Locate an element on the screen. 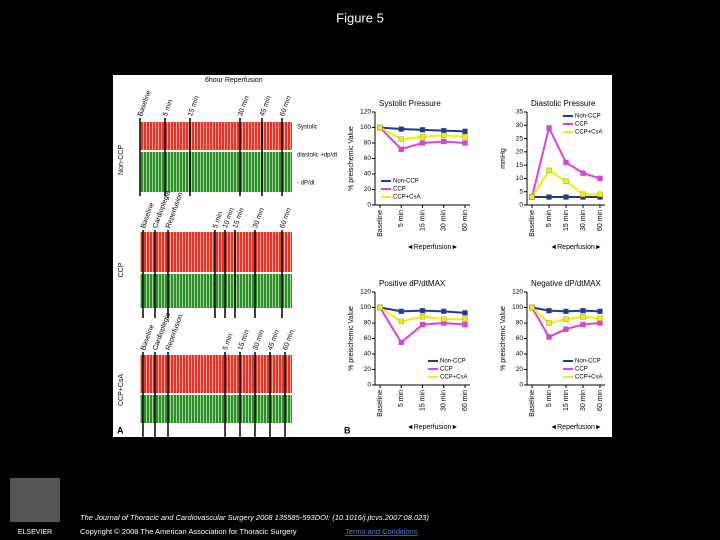 The image size is (720, 540). y-tick-label: 30 is located at coordinates (520, 125).